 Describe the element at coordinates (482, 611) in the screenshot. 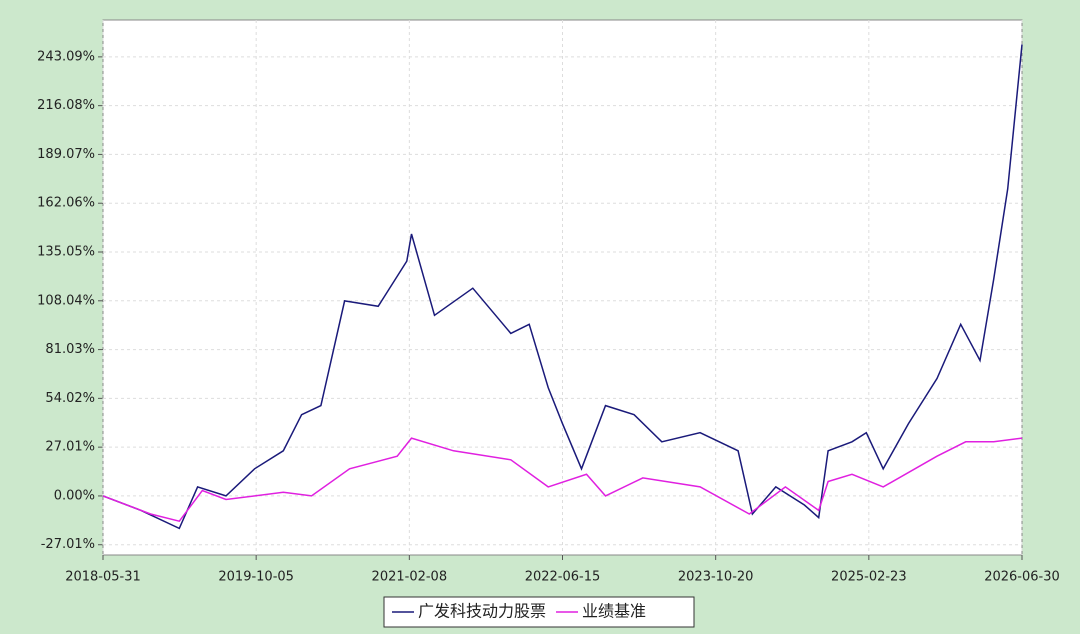

I see `legend-label: 广发科技动力股票` at that location.